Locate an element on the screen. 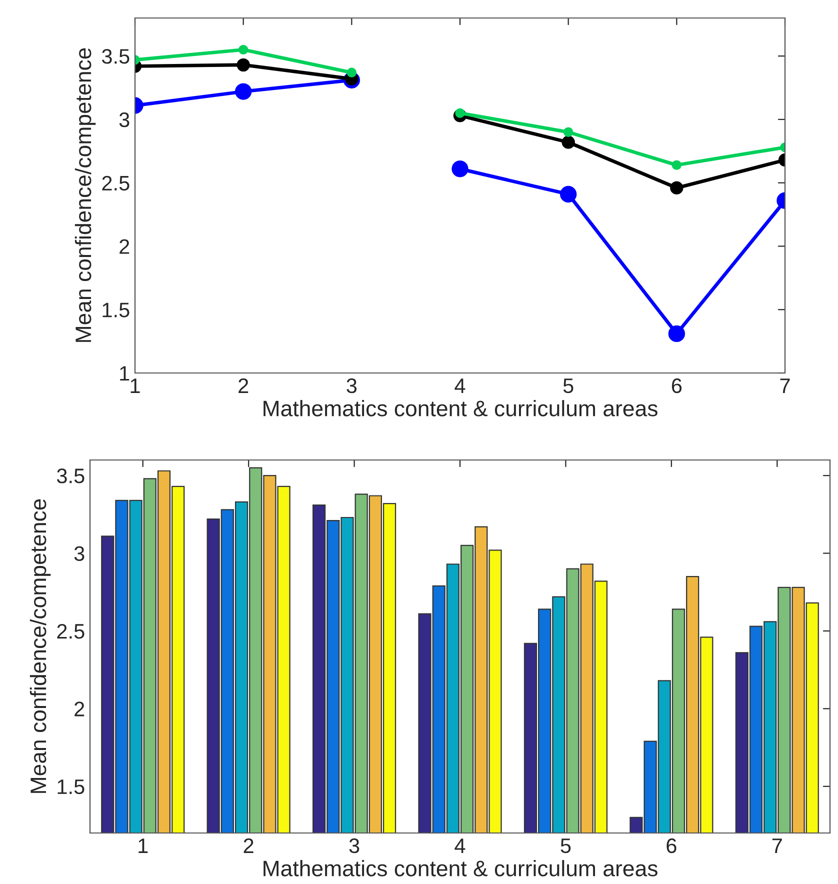 The height and width of the screenshot is (884, 838). y-tick-label: 1 is located at coordinates (125, 373).